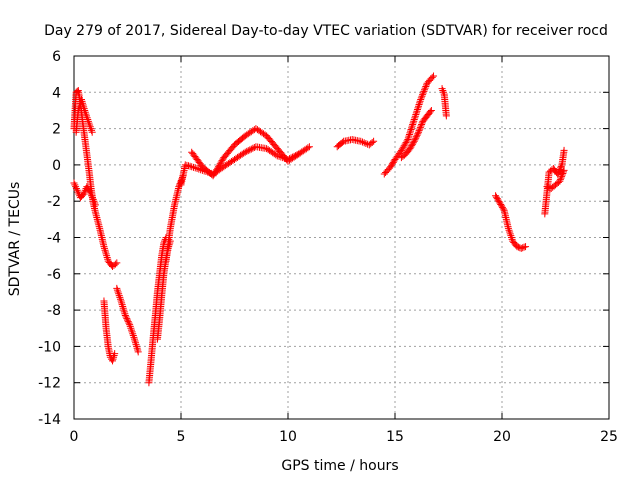 The height and width of the screenshot is (480, 640). Describe the element at coordinates (109, 331) in the screenshot. I see `series-arc-d` at that location.